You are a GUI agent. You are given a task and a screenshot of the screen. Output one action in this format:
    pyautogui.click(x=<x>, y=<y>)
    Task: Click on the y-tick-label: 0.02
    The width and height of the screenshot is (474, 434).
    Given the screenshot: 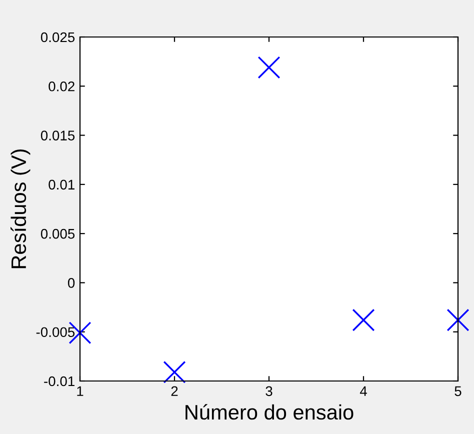 What is the action you would take?
    pyautogui.click(x=61, y=86)
    